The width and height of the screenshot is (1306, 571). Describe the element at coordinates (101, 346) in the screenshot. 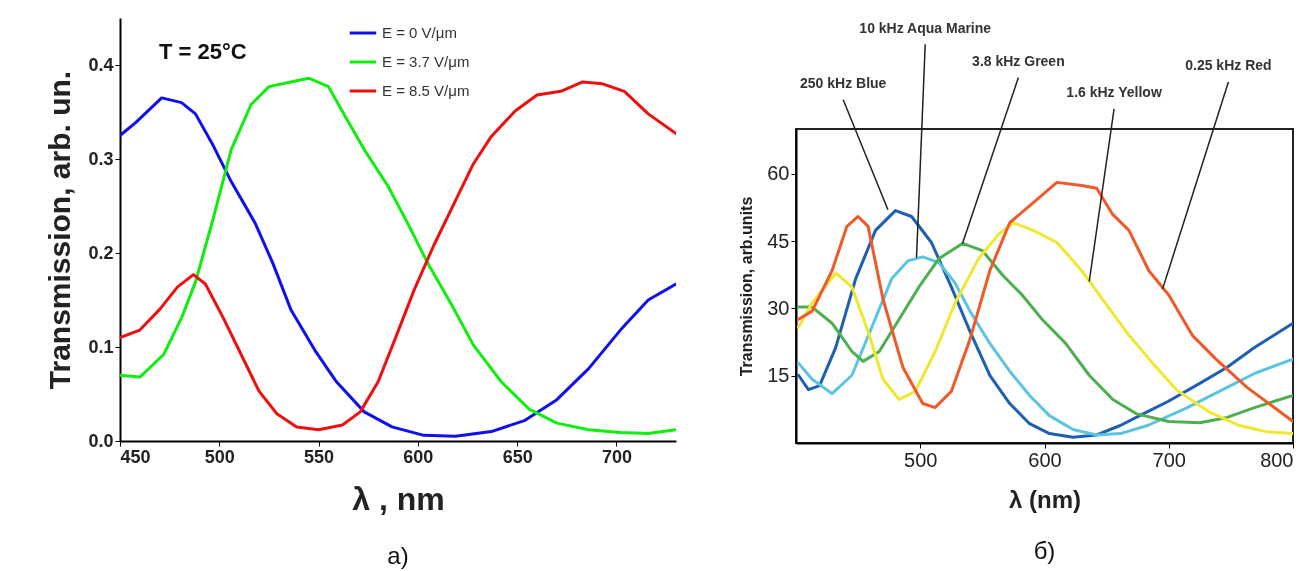

I see `y-tick-label: 0.1` at that location.